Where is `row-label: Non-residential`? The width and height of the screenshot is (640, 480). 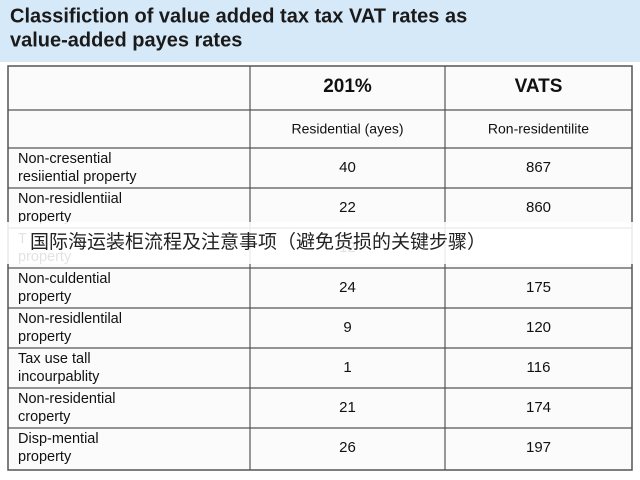
row-label: Non-residential is located at coordinates (67, 399).